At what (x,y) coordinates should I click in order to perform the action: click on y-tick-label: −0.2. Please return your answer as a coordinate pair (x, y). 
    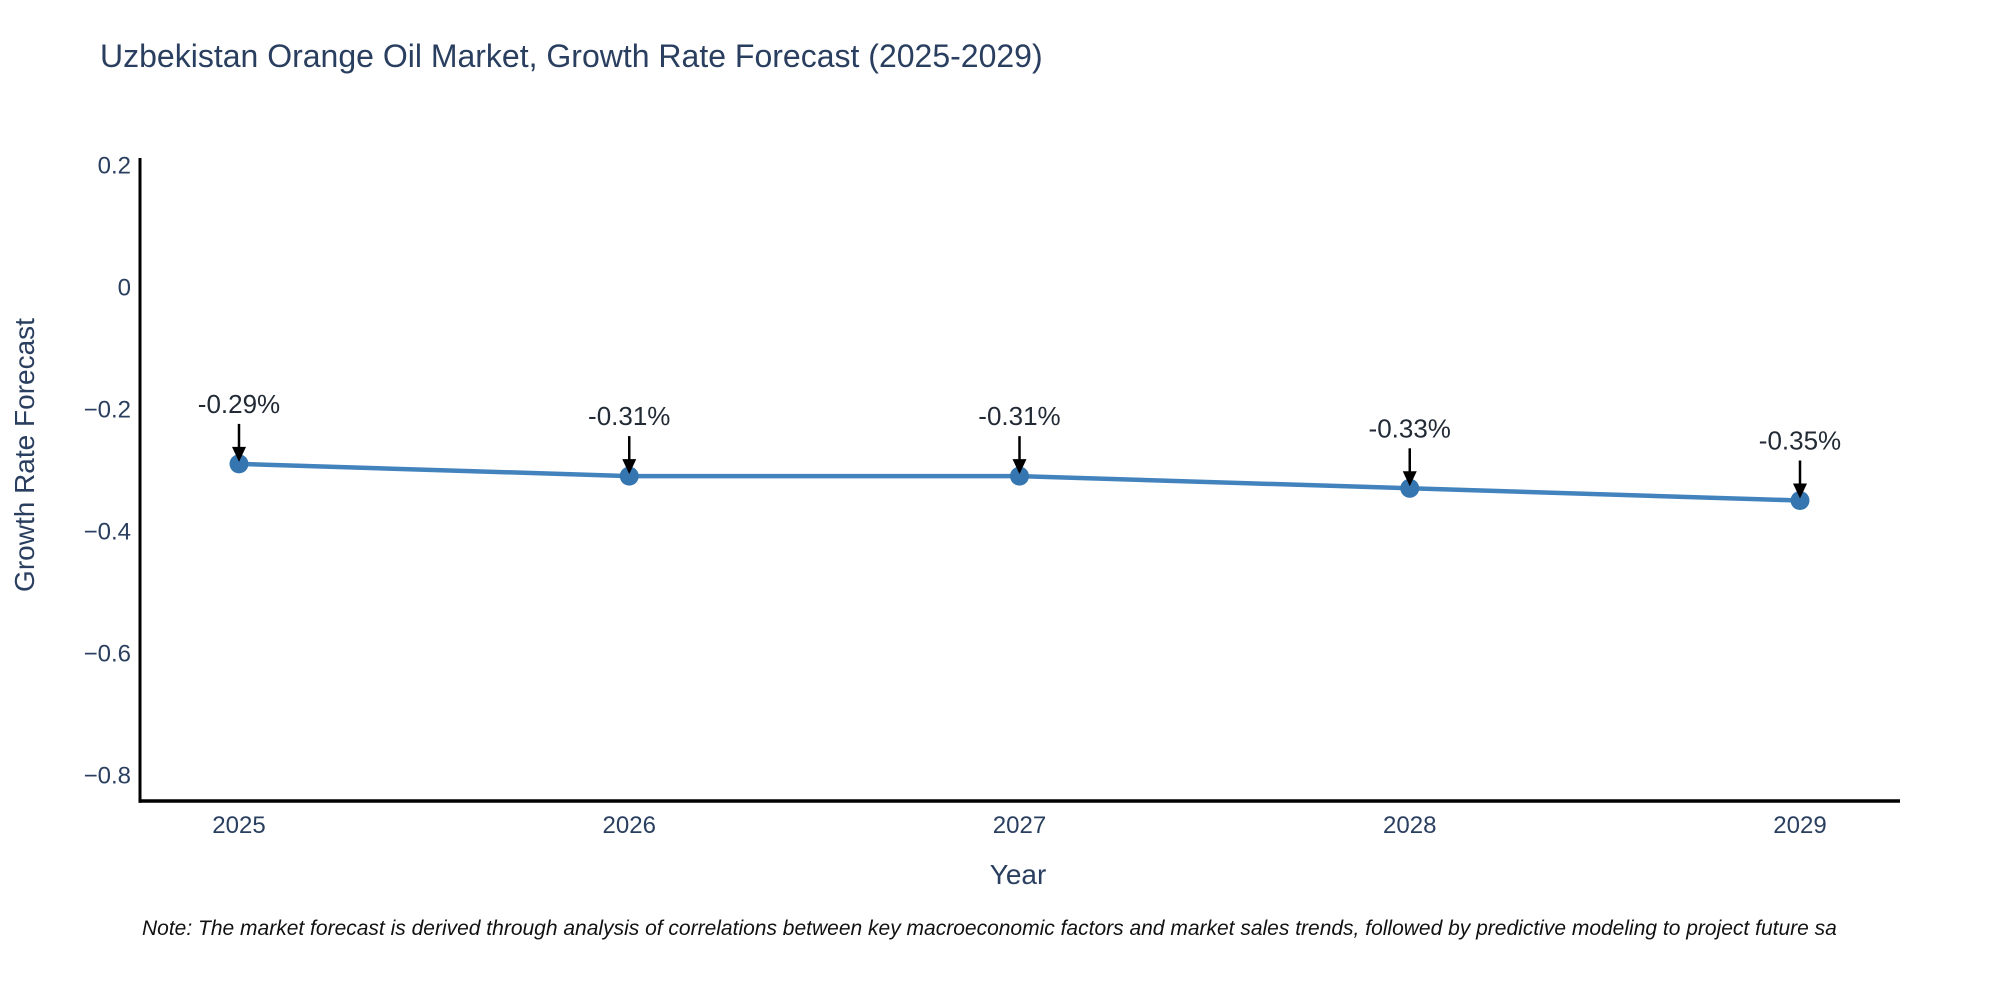
    Looking at the image, I should click on (107, 410).